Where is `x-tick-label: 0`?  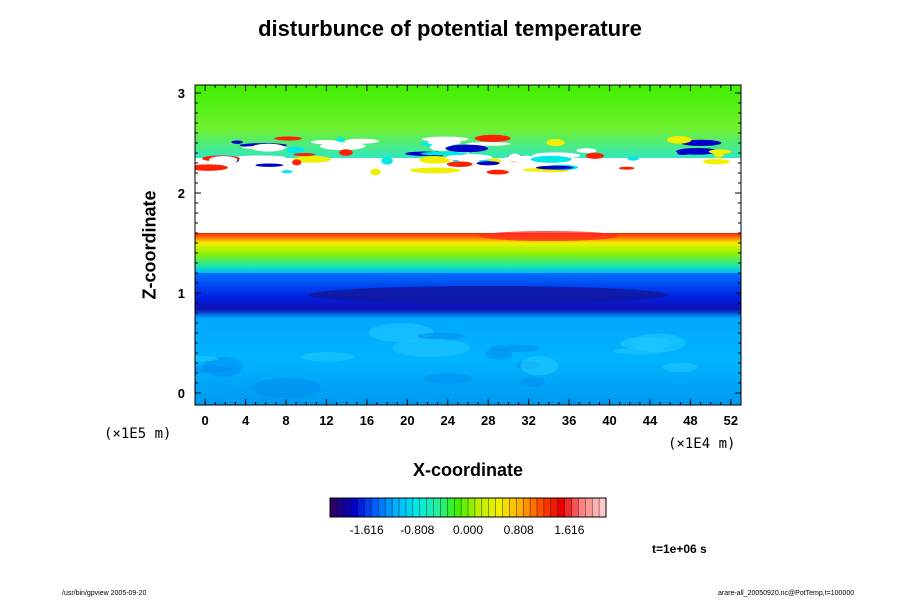
x-tick-label: 0 is located at coordinates (204, 420).